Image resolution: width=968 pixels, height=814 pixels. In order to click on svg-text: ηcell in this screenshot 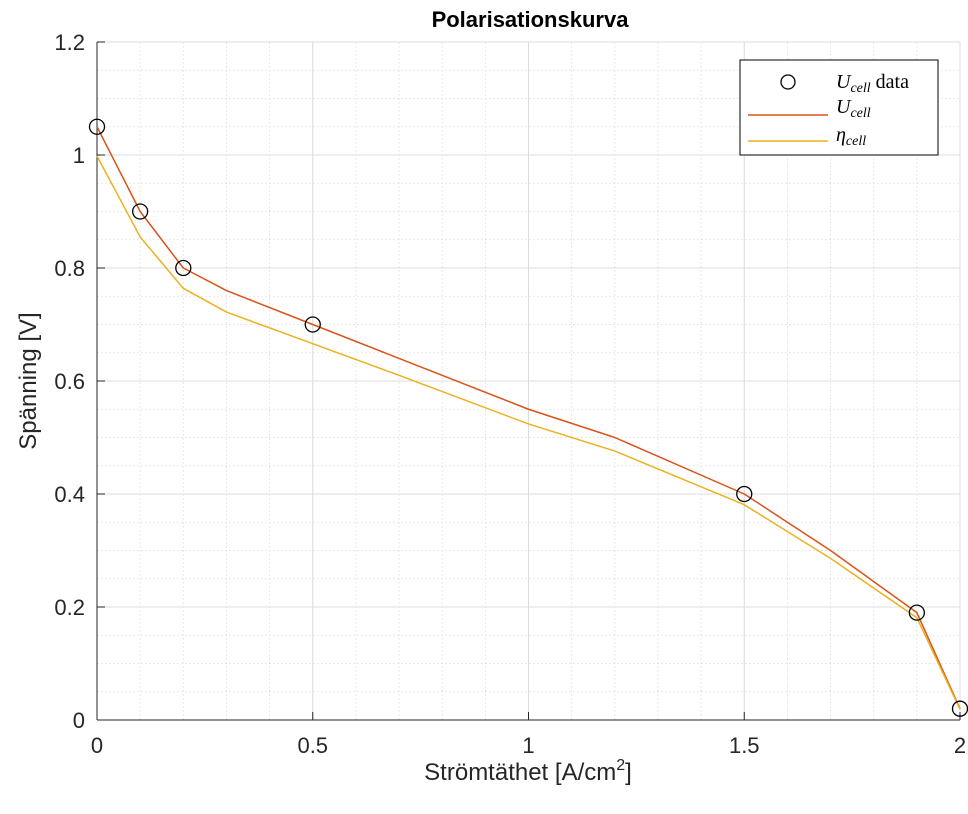, I will do `click(851, 136)`.